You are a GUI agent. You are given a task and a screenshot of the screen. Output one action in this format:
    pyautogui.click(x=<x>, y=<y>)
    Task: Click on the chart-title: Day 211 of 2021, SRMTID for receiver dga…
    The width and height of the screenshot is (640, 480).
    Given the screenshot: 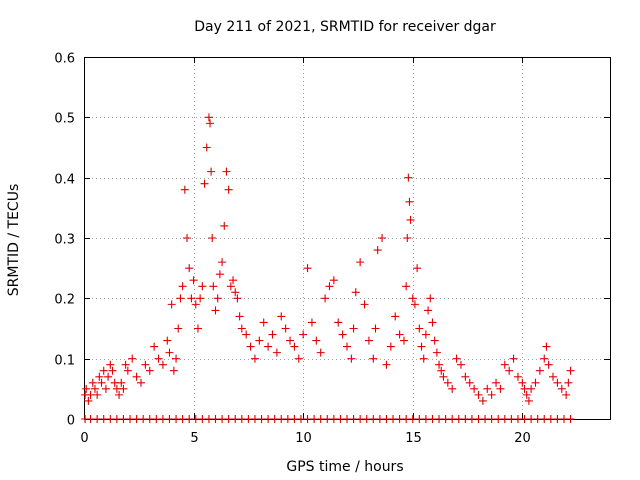 What is the action you would take?
    pyautogui.click(x=345, y=27)
    